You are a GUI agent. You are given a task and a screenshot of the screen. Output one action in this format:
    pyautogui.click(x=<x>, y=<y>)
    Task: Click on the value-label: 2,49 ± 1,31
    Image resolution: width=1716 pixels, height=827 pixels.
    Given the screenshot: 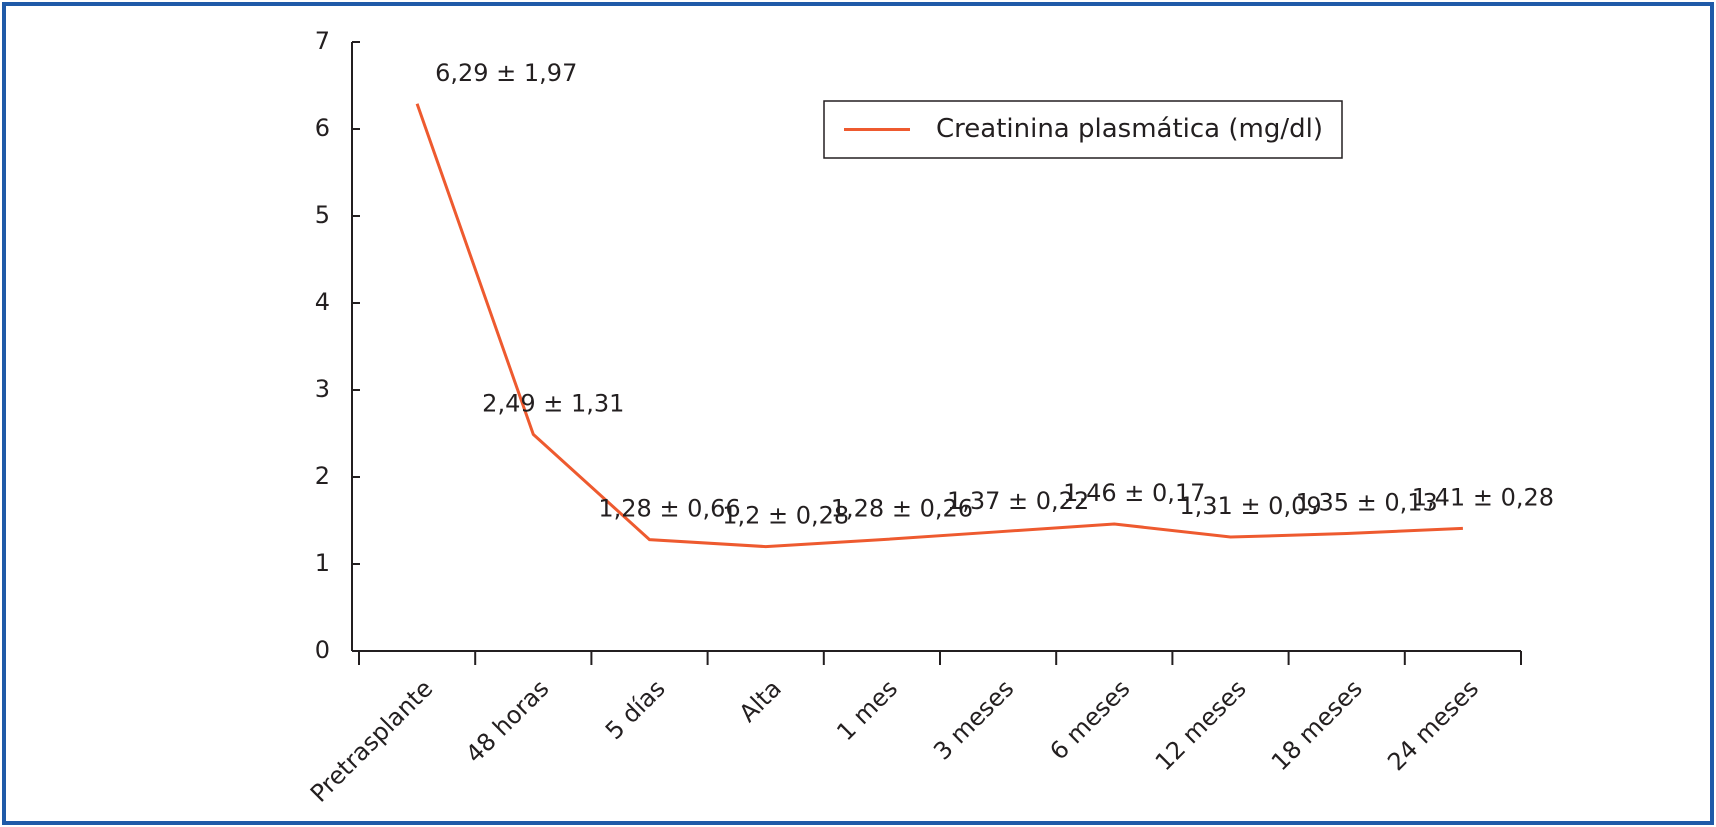 What is the action you would take?
    pyautogui.click(x=553, y=403)
    